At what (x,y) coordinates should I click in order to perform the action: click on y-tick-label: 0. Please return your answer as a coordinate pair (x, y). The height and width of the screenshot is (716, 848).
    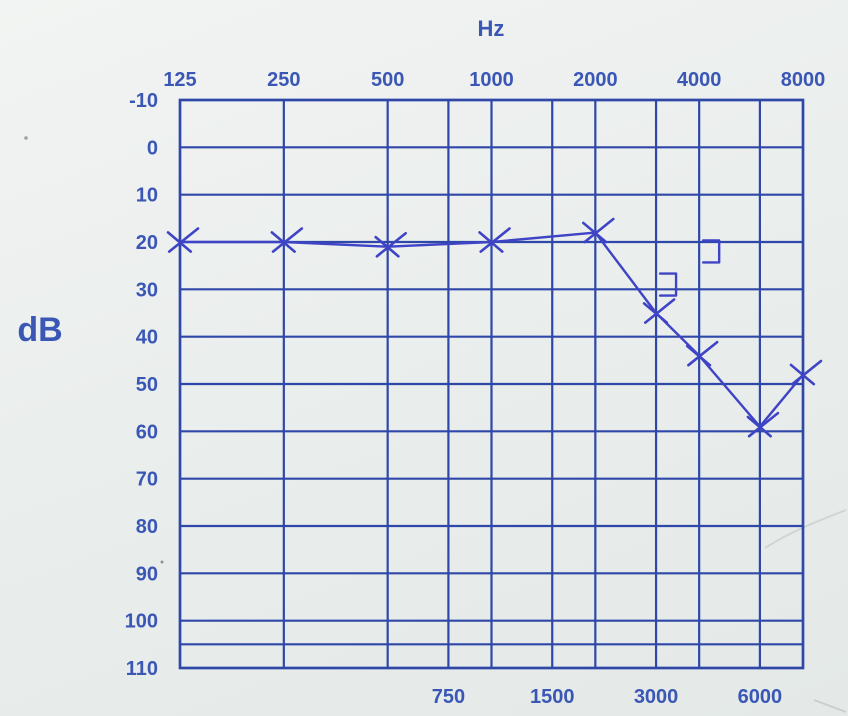
    Looking at the image, I should click on (152, 148).